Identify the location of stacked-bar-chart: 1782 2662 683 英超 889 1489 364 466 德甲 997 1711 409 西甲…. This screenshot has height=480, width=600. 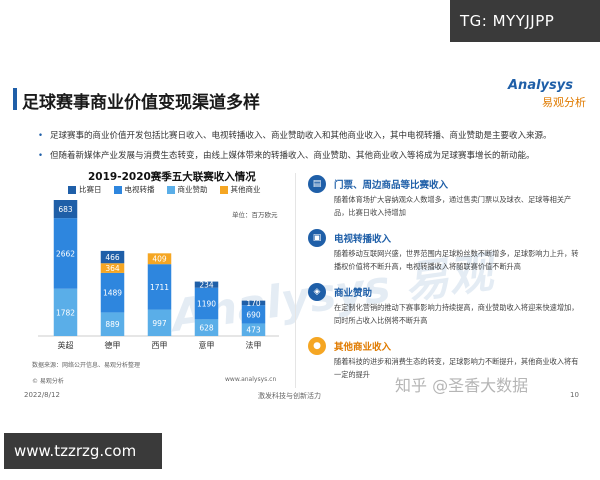
(158, 275).